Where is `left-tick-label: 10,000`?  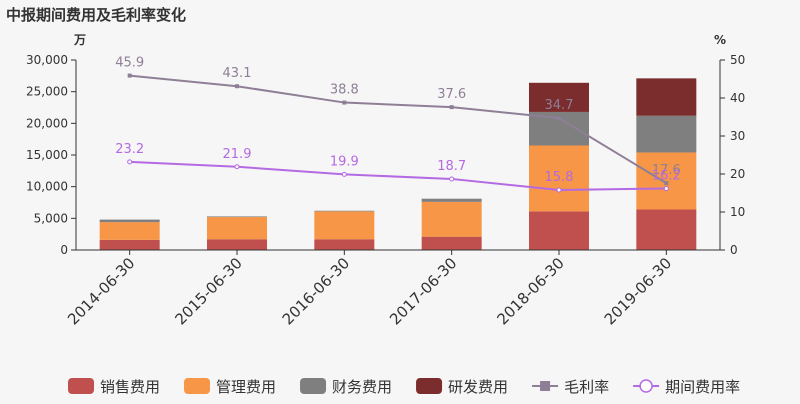 left-tick-label: 10,000 is located at coordinates (47, 187).